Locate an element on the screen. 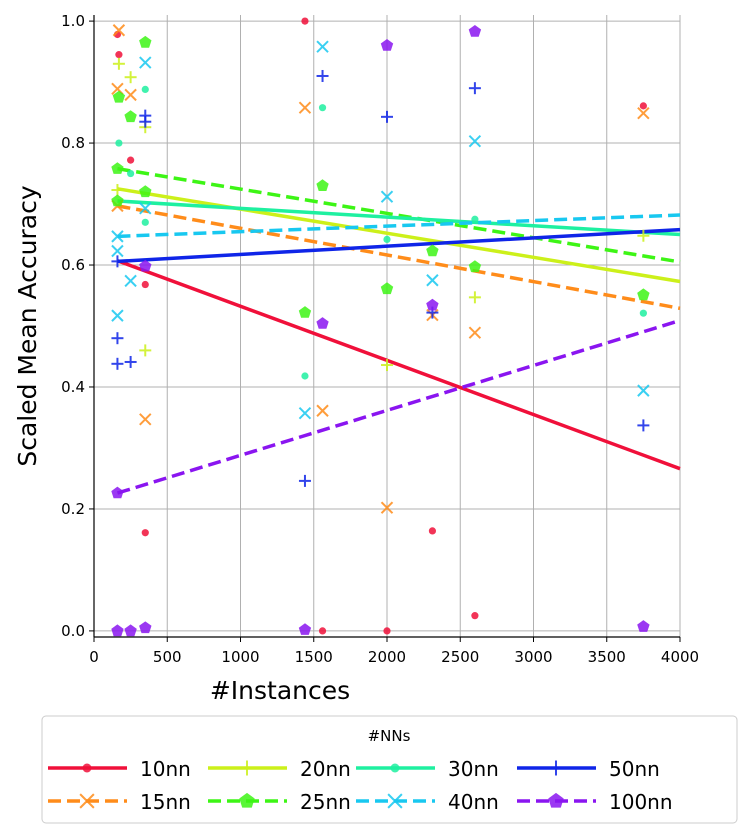 The image size is (747, 837). x-tick-label: 4000 is located at coordinates (680, 657).